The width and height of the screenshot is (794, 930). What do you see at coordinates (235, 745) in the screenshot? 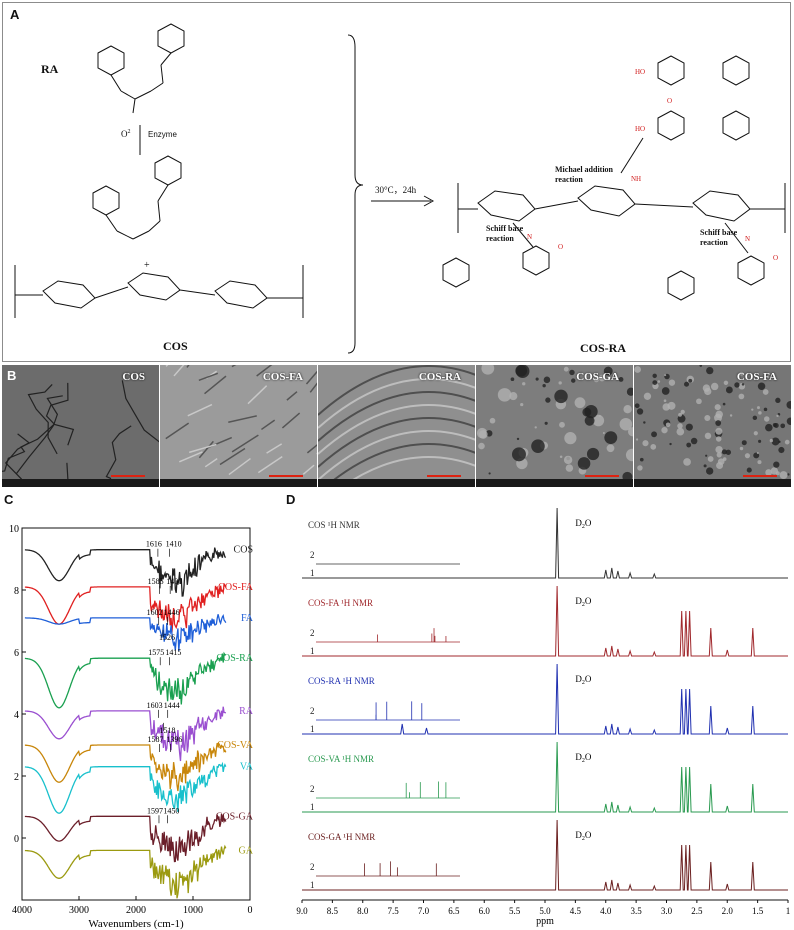
I see `series-label: COS-VA` at bounding box center [235, 745].